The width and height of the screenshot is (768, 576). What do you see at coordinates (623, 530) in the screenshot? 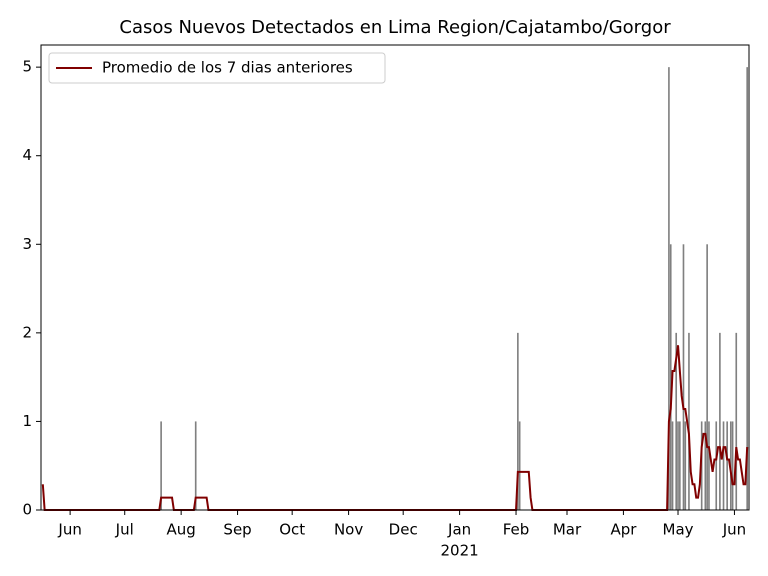
I see `x-tick-label: Apr` at bounding box center [623, 530].